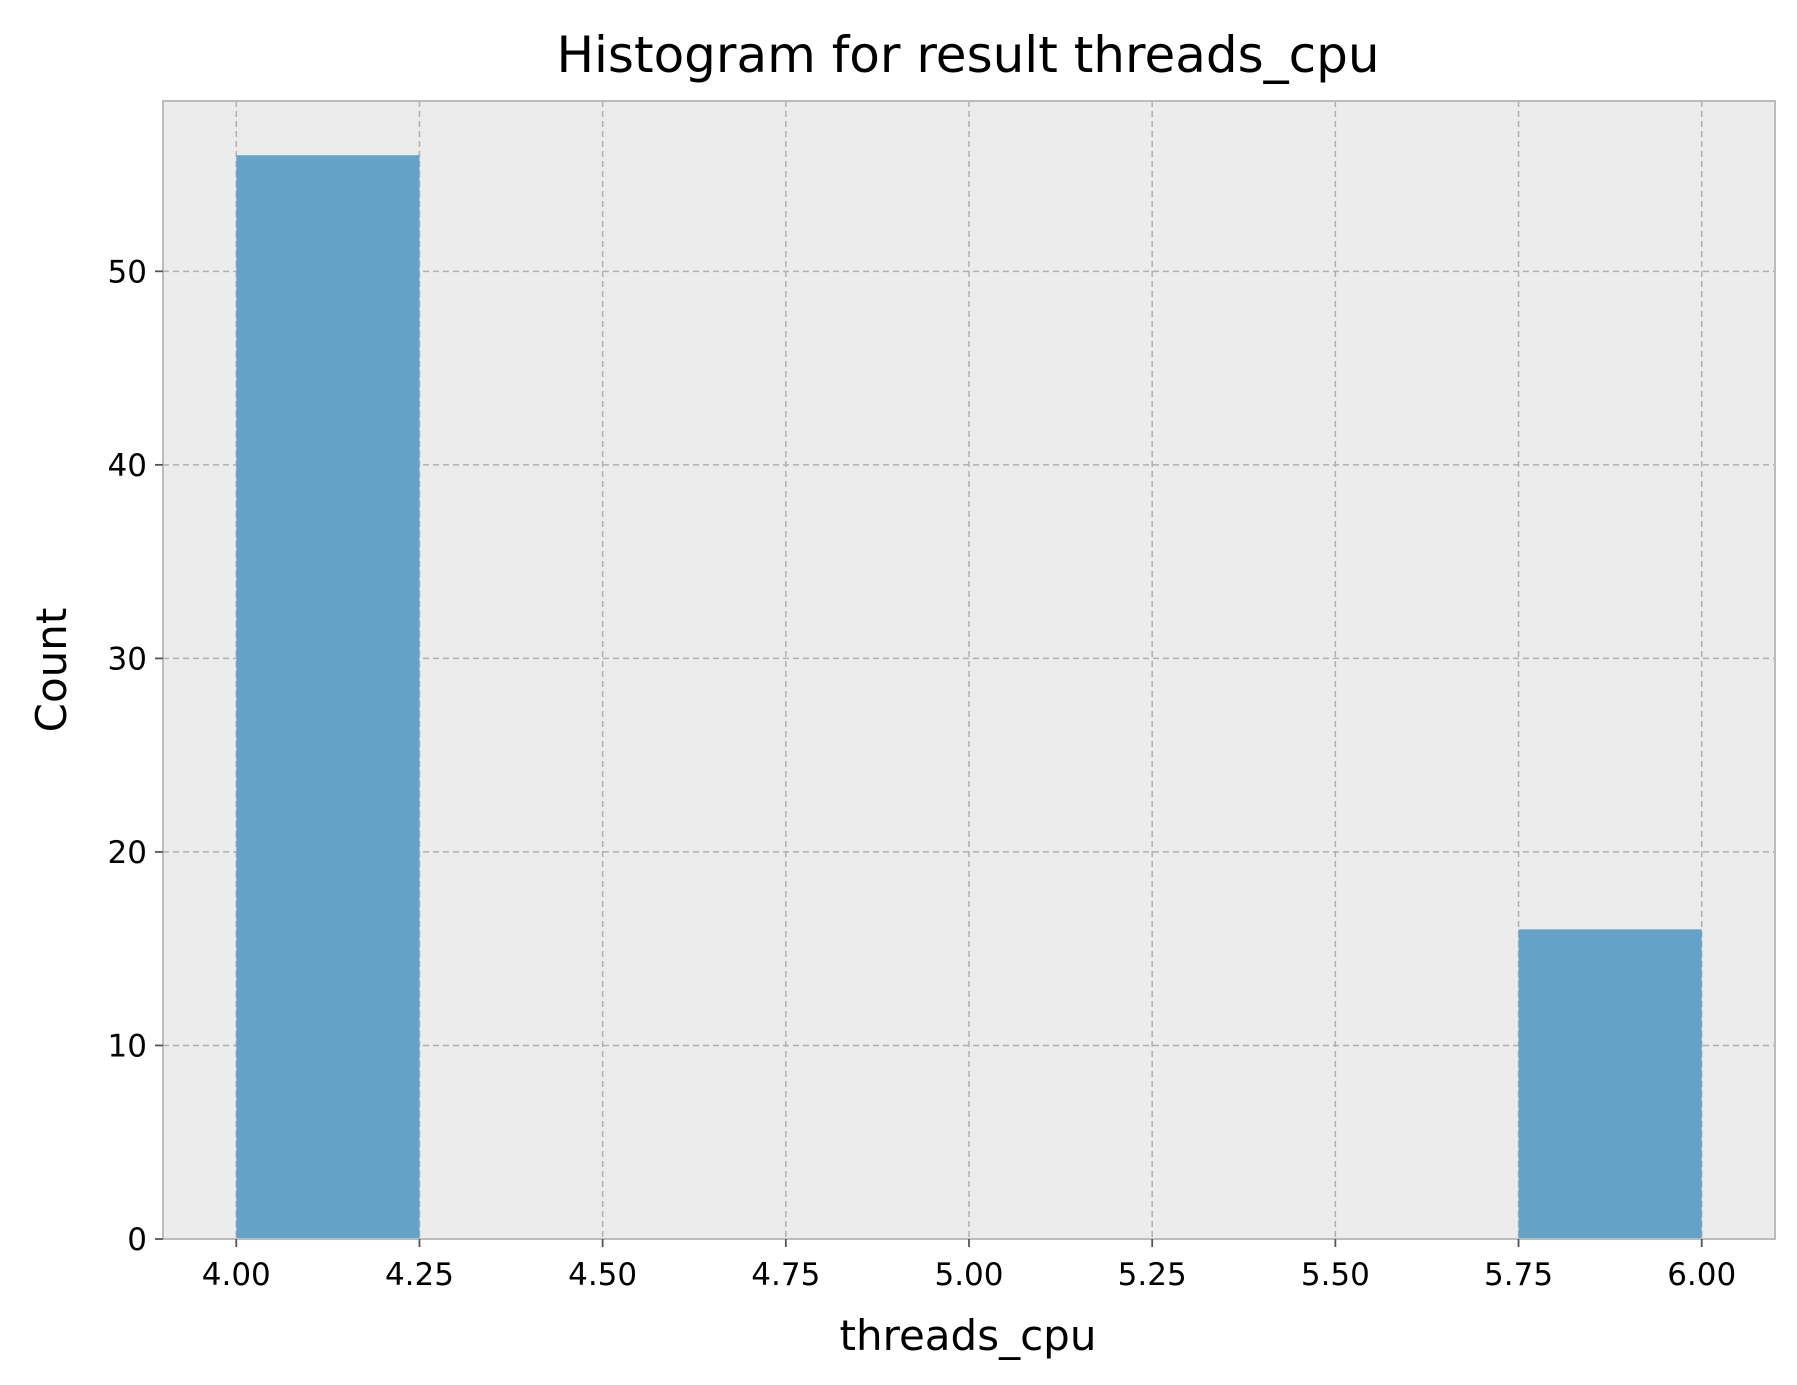  I want to click on x-tick-label: 5.00, so click(968, 1275).